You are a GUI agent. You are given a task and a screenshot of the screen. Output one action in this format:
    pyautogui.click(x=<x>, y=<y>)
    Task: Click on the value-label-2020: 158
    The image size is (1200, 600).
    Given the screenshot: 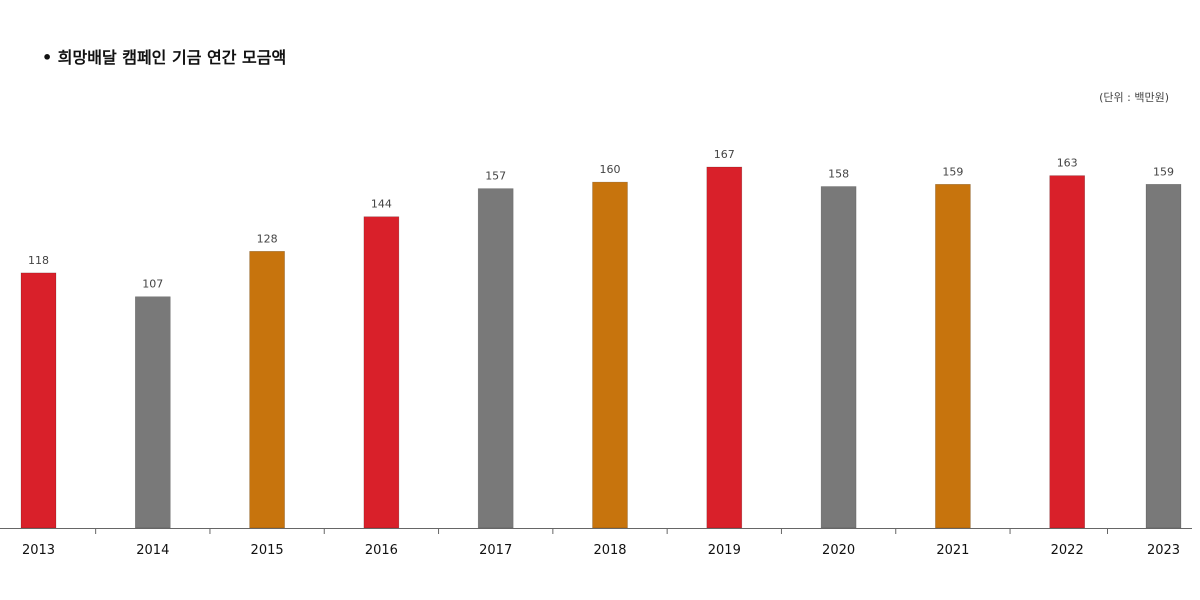 What is the action you would take?
    pyautogui.click(x=838, y=174)
    